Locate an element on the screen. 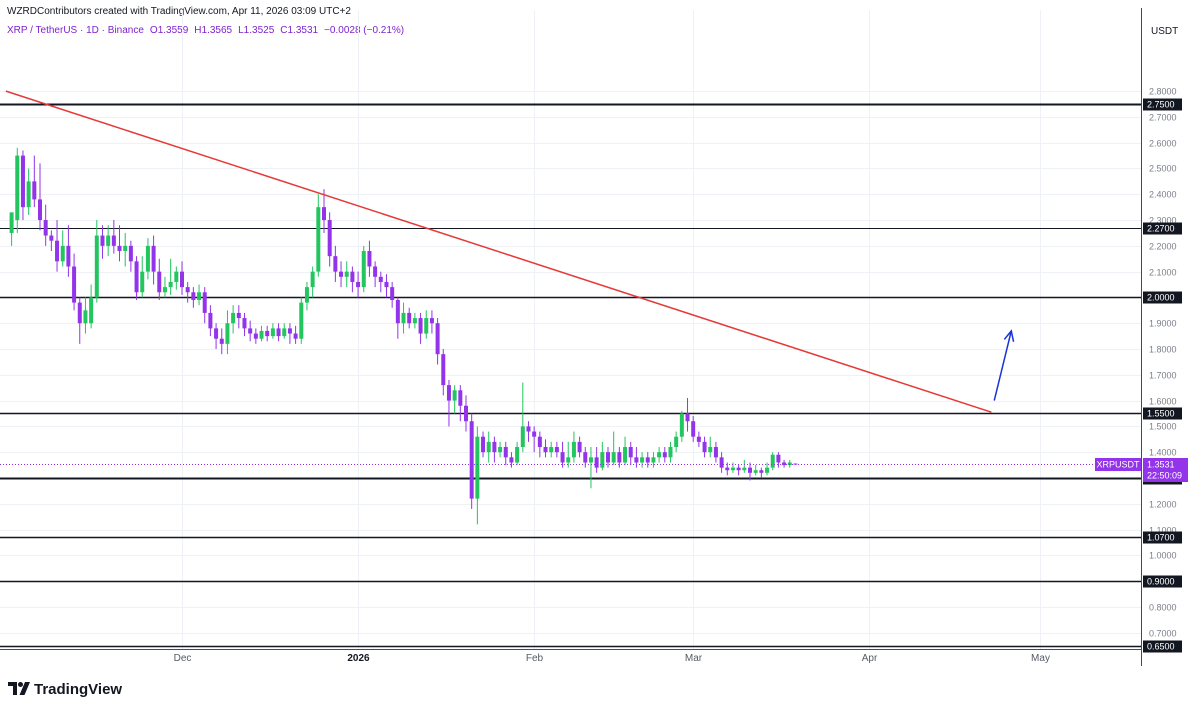  tradingview-logo: TradingView is located at coordinates (65, 689).